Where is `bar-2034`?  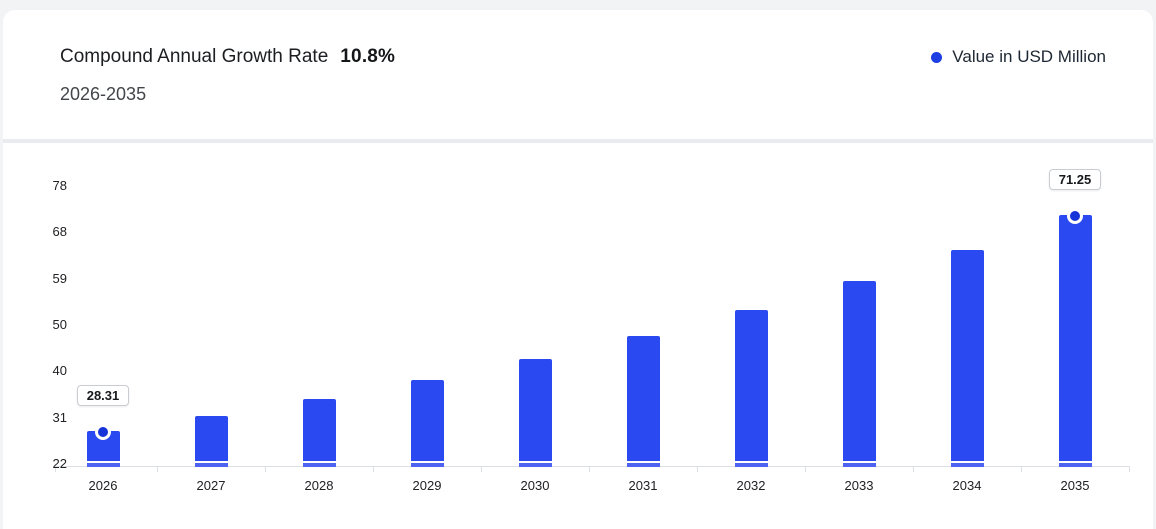
bar-2034 is located at coordinates (967, 358).